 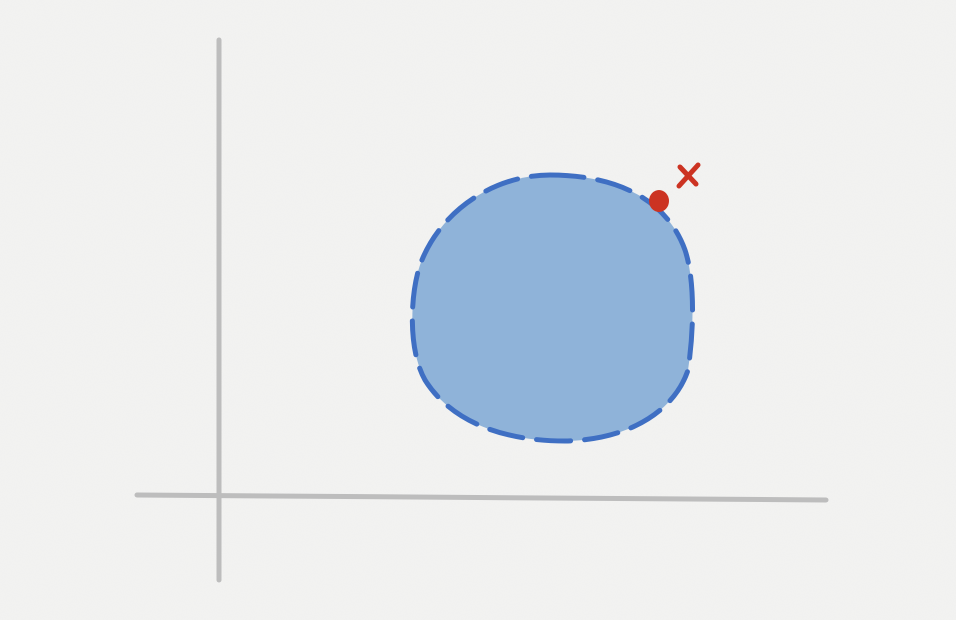 What do you see at coordinates (659, 201) in the screenshot?
I see `dot-marker` at bounding box center [659, 201].